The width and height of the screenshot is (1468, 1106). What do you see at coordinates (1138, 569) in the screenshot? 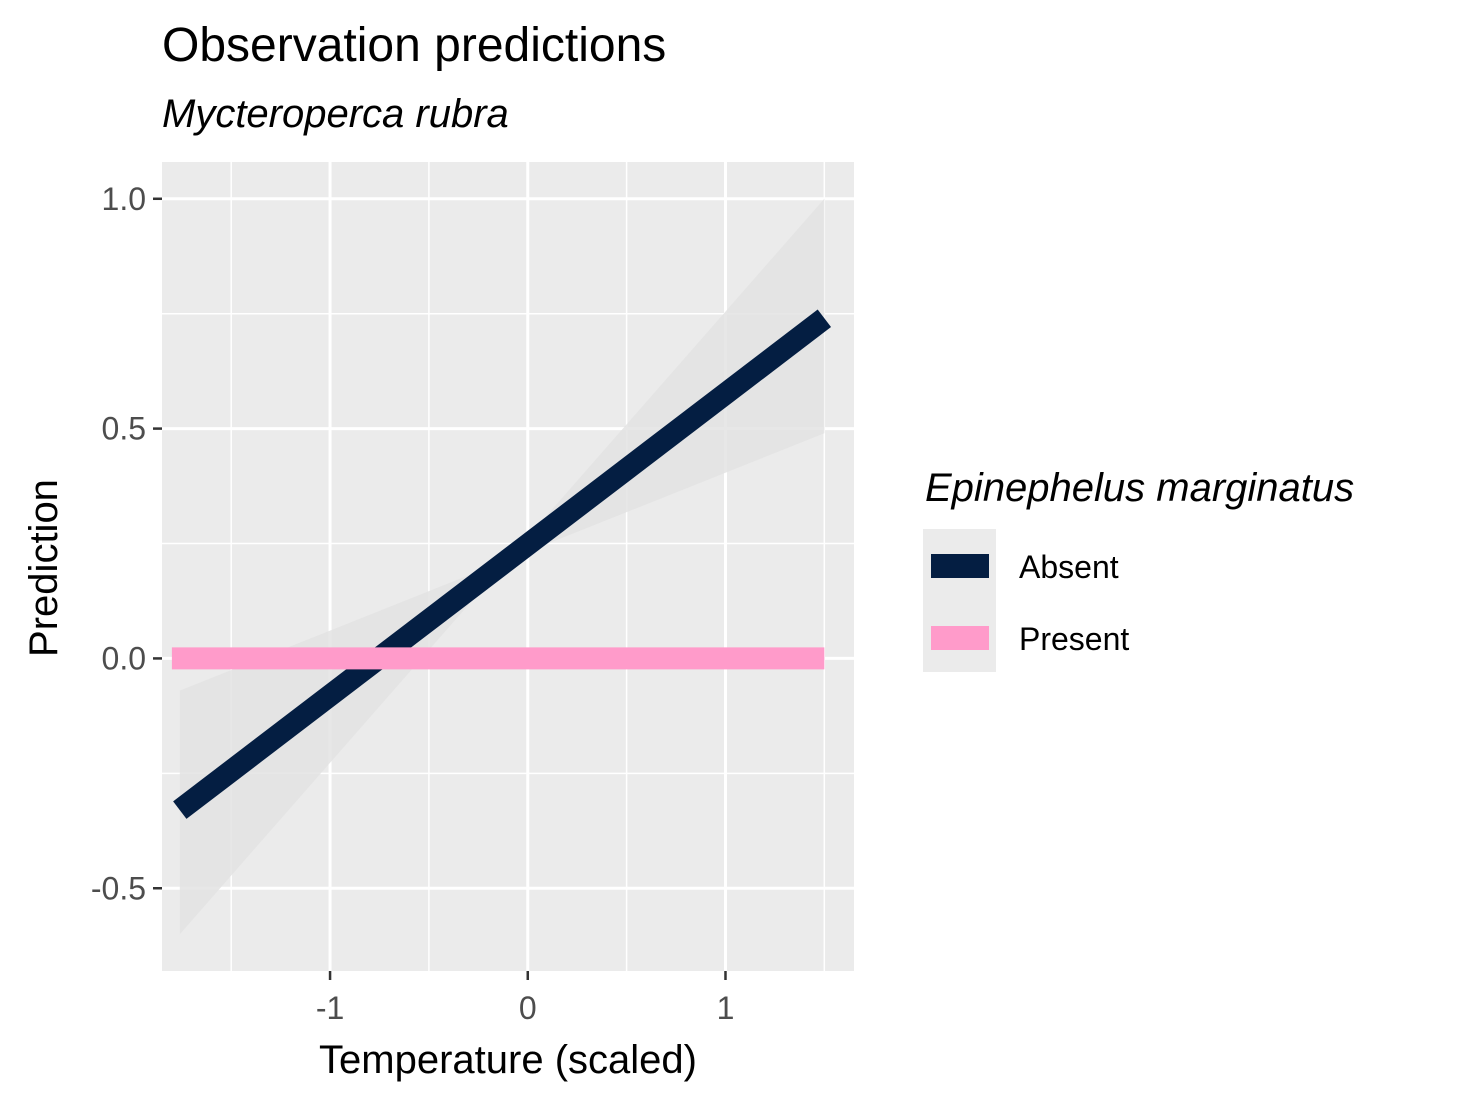
I see `legend: Epinephelus marginatus Absent Present` at bounding box center [1138, 569].